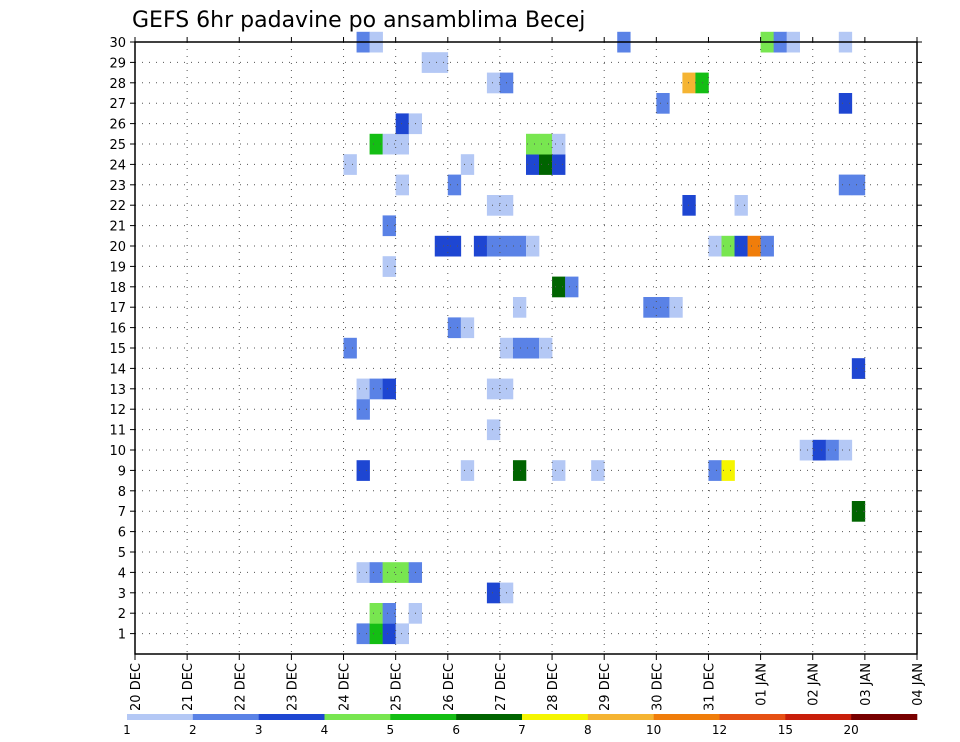 The height and width of the screenshot is (742, 960). What do you see at coordinates (117, 369) in the screenshot?
I see `y-tick-label: 14` at bounding box center [117, 369].